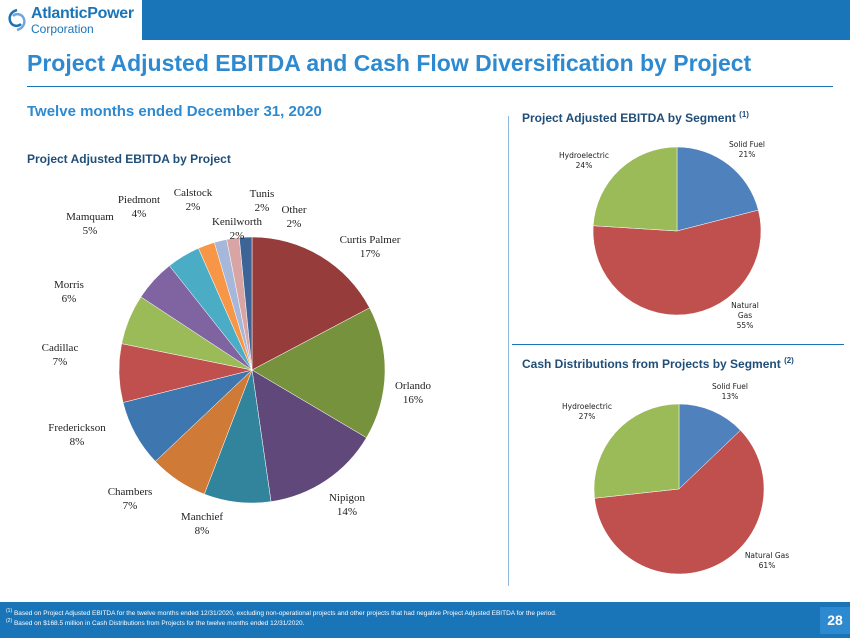 The image size is (850, 638). Describe the element at coordinates (139, 207) in the screenshot. I see `data-label-piedmont: Piedmont 4%` at that location.